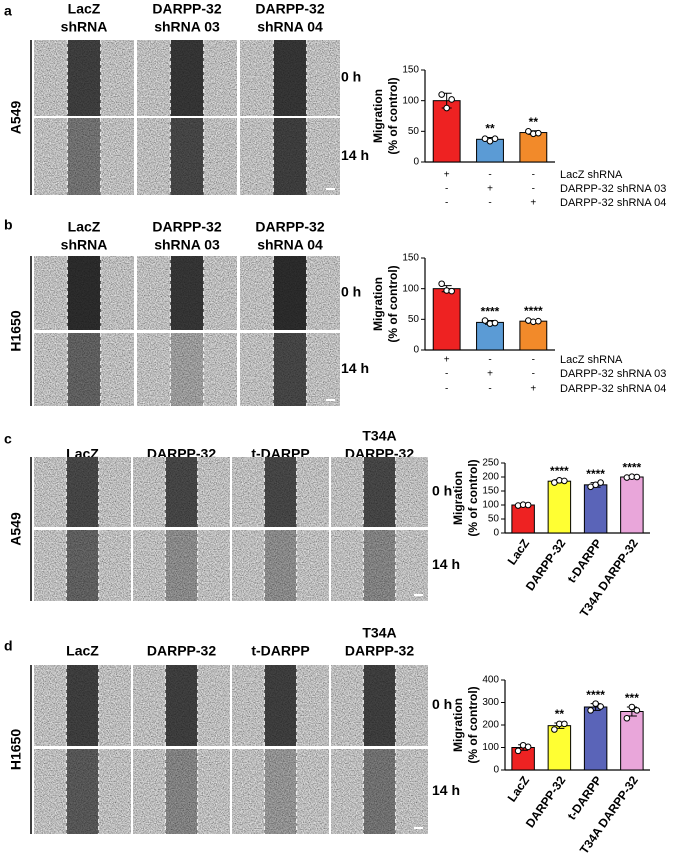  Describe the element at coordinates (591, 175) in the screenshot. I see `condition-name: LacZ shRNA` at that location.